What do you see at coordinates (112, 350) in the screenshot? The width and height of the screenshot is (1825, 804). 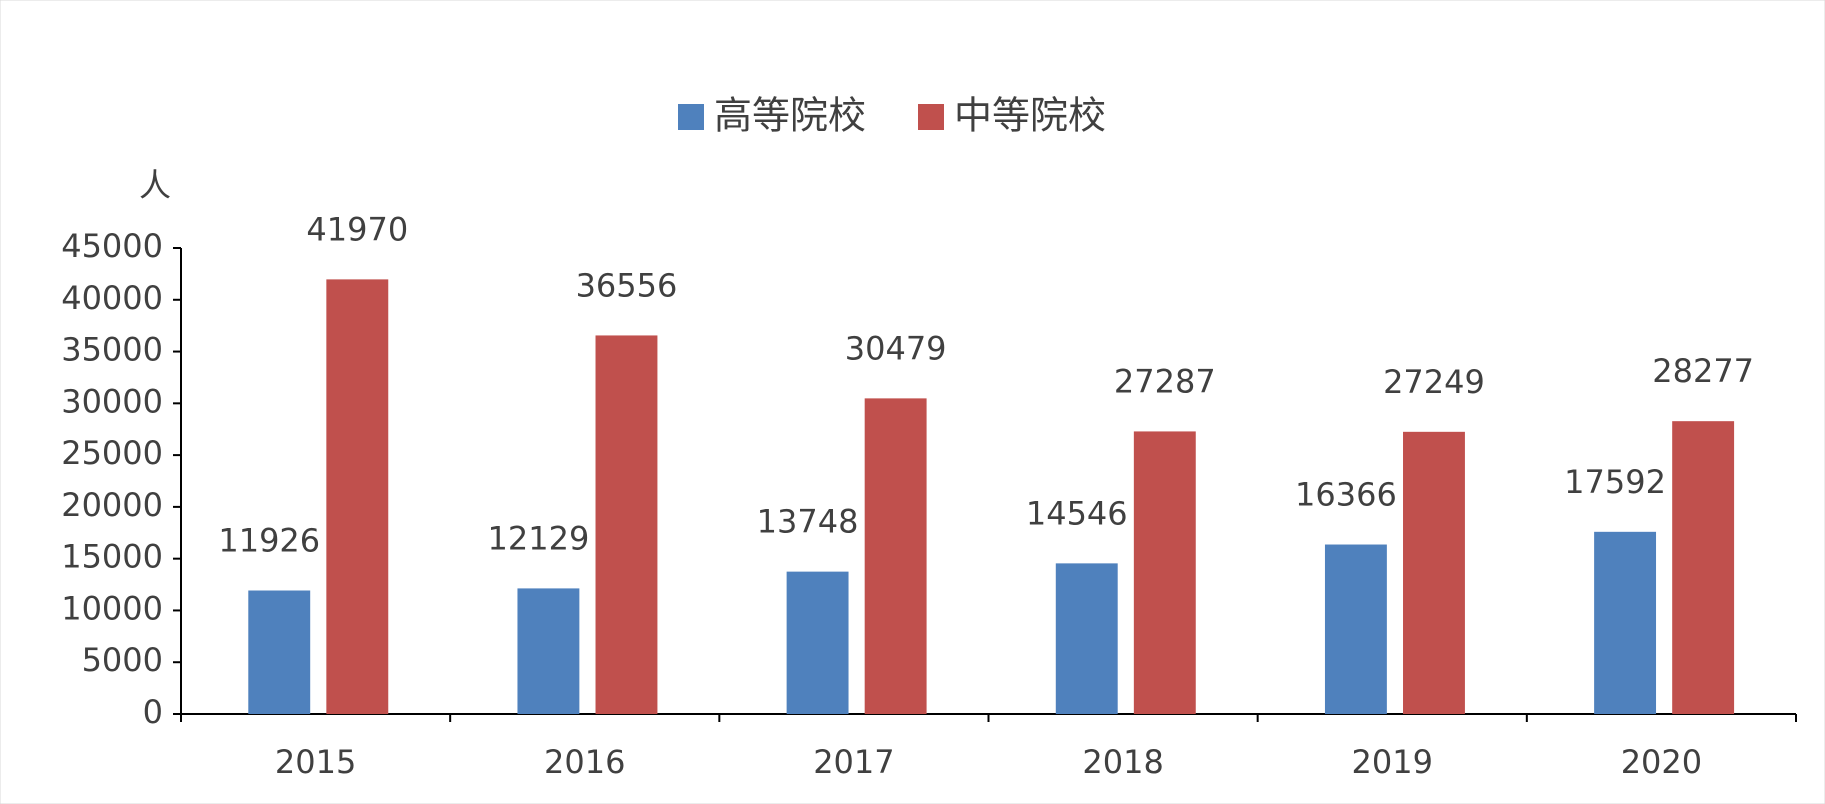 I see `y-tick-label: 35000` at bounding box center [112, 350].